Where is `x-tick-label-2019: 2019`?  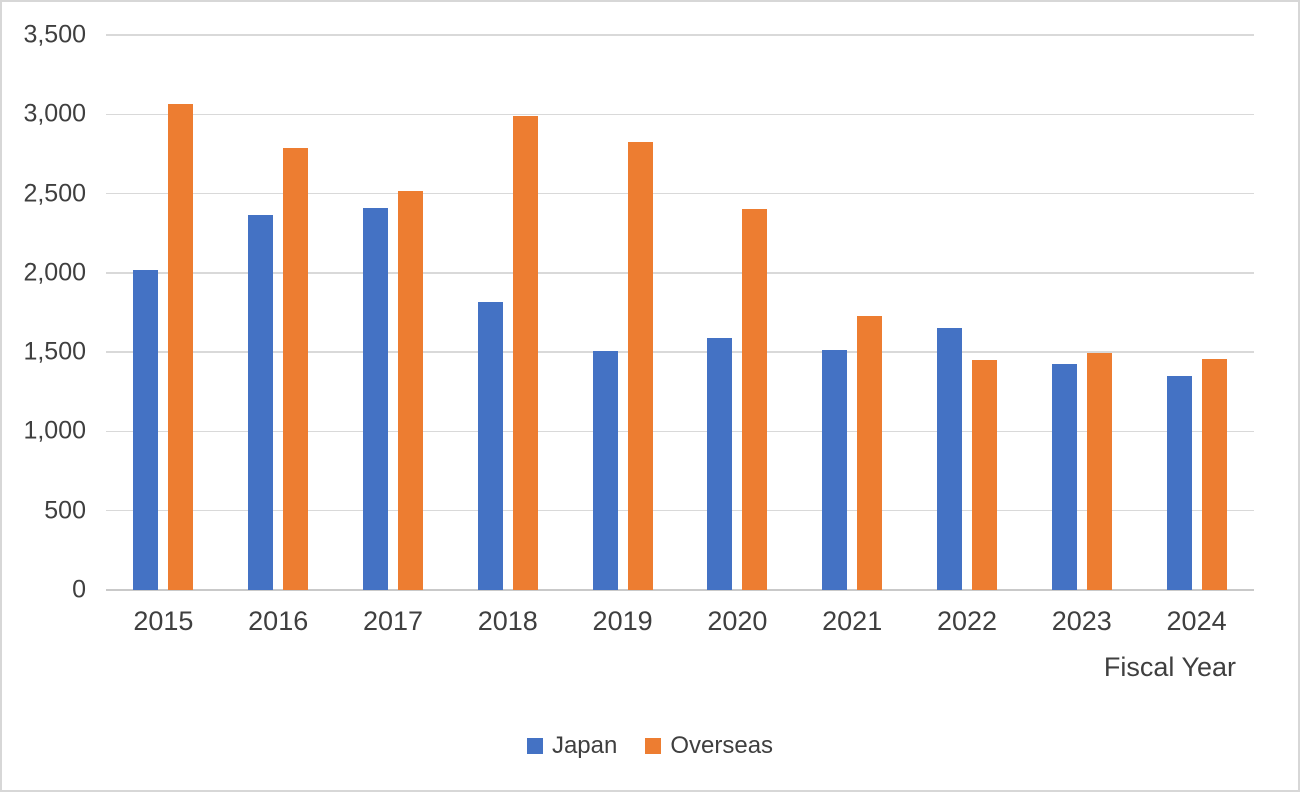 x-tick-label-2019: 2019 is located at coordinates (622, 621).